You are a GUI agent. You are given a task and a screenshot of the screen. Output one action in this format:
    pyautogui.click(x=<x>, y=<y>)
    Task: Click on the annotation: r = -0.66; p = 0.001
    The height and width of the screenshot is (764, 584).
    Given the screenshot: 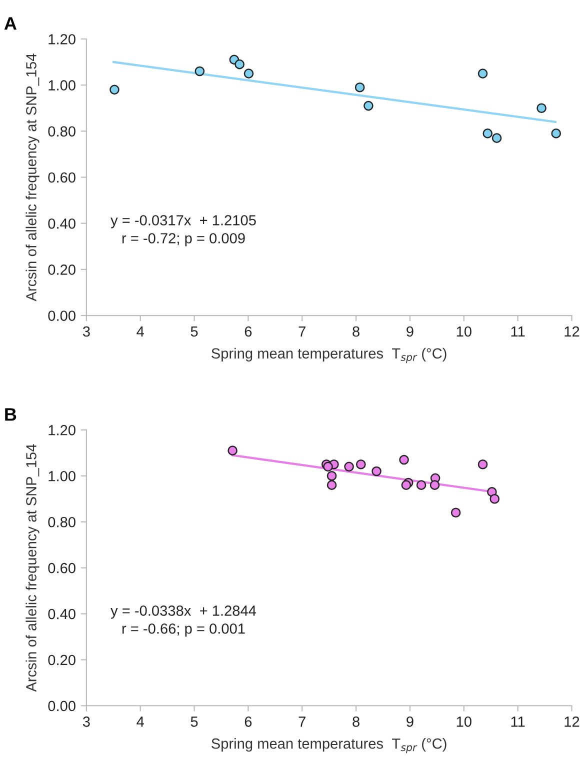 What is the action you would take?
    pyautogui.click(x=183, y=630)
    